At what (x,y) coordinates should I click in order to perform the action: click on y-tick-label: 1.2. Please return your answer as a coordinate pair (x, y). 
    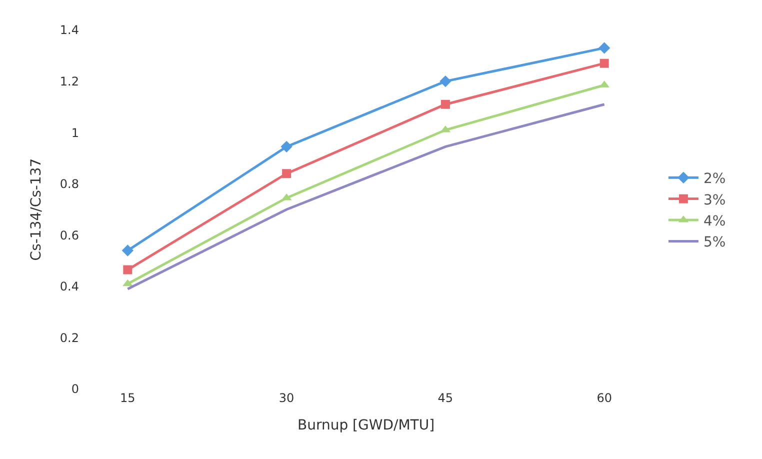
    Looking at the image, I should click on (69, 81).